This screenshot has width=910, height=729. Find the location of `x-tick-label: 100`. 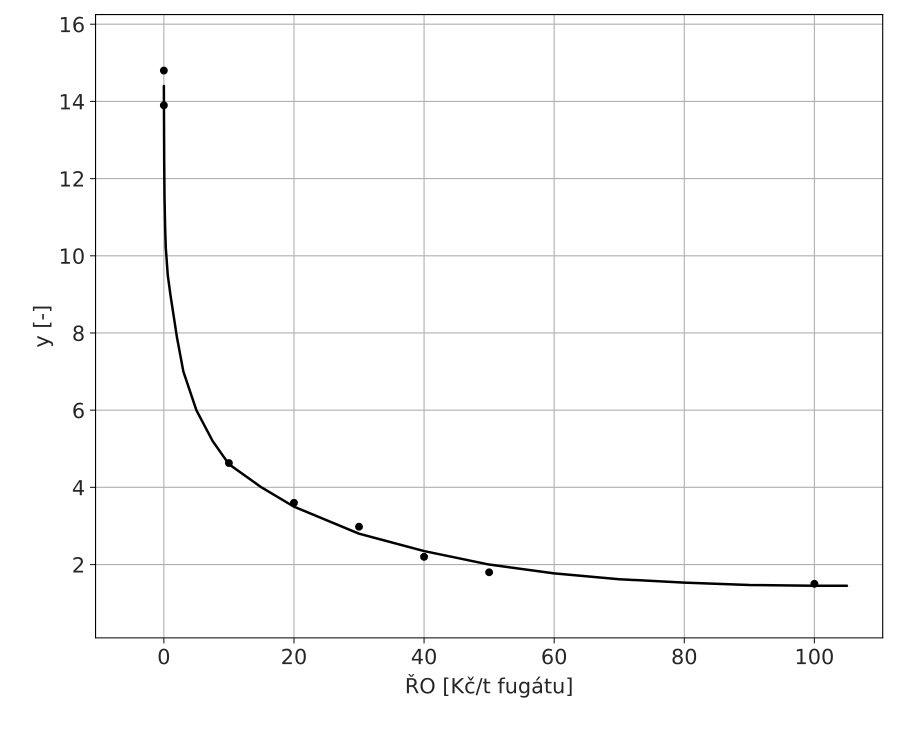

x-tick-label: 100 is located at coordinates (814, 656).